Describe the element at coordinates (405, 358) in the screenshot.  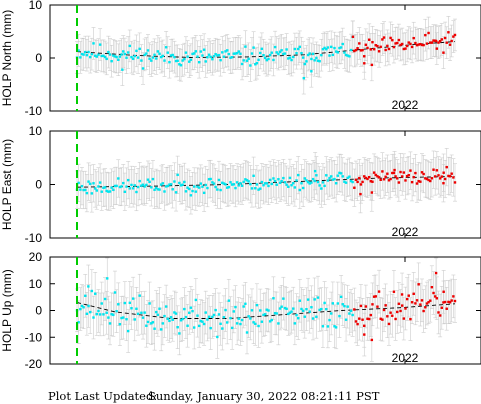
I see `x-tick-label: 2022` at that location.